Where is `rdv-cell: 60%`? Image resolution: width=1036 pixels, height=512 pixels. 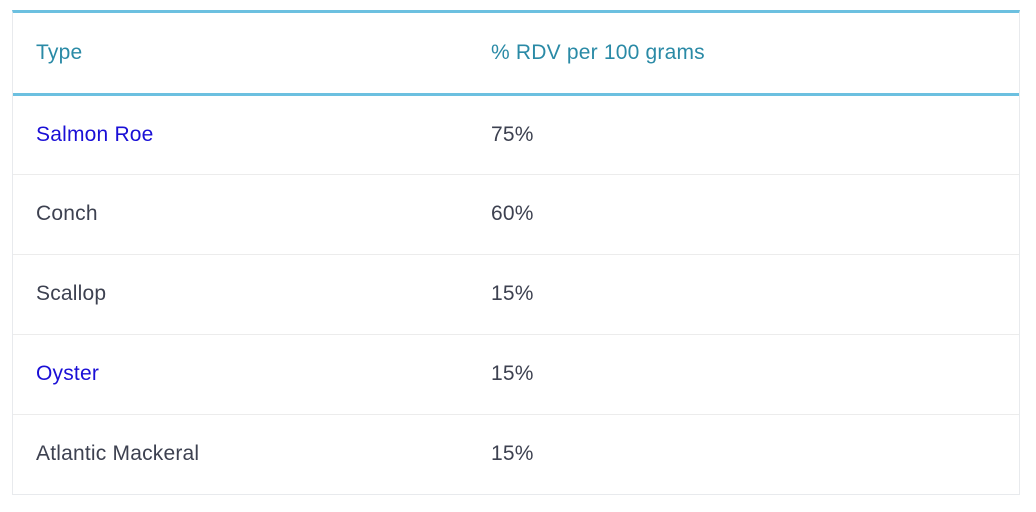 rdv-cell: 60% is located at coordinates (512, 213).